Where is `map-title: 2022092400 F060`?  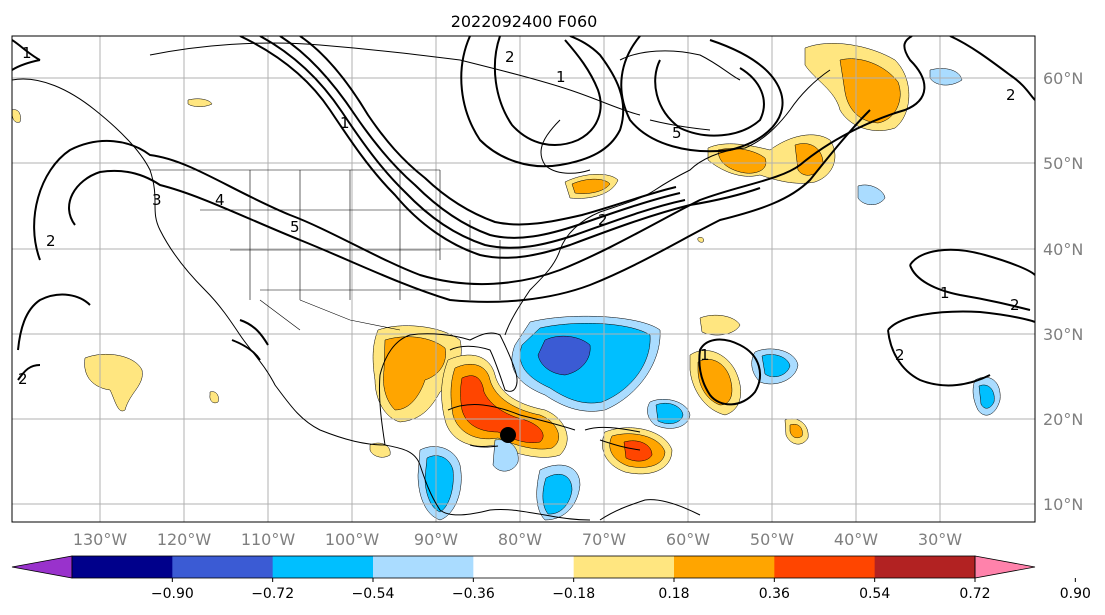
map-title: 2022092400 F060 is located at coordinates (524, 21).